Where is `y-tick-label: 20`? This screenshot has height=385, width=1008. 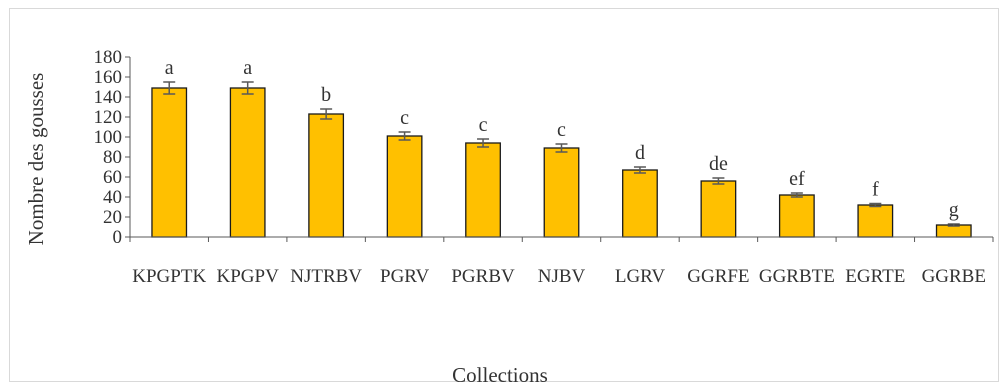
y-tick-label: 20 is located at coordinates (112, 217).